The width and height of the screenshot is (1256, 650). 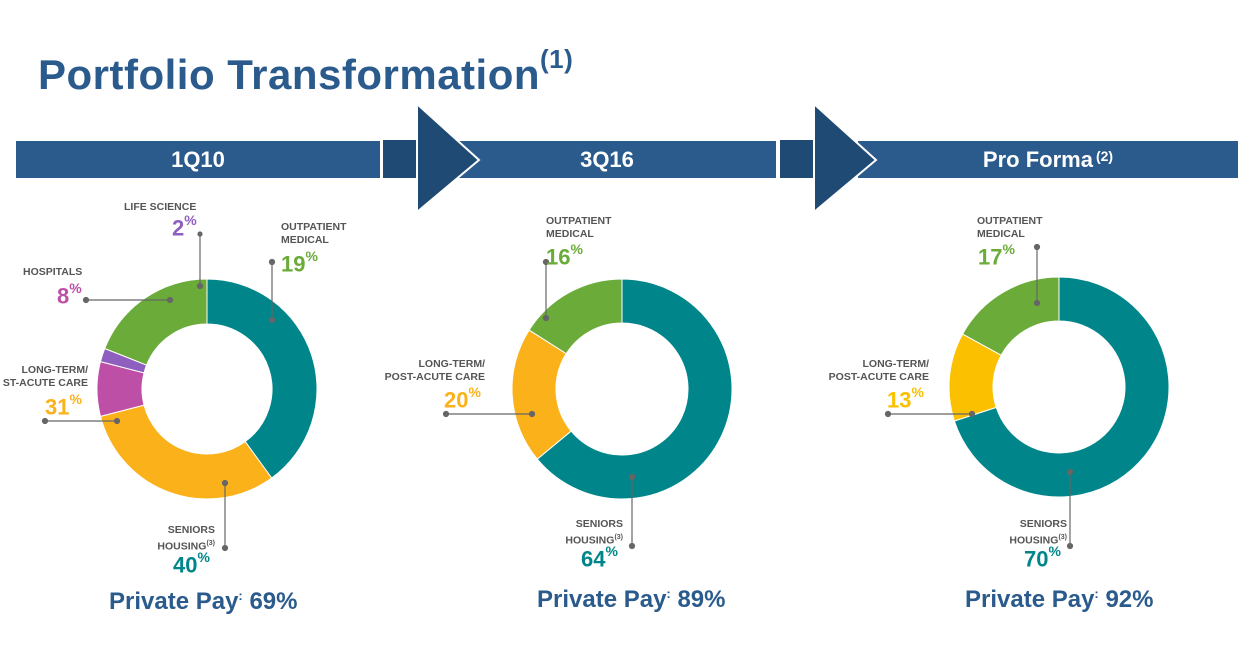 What do you see at coordinates (63, 405) in the screenshot?
I see `pct-long-term-care: 31%` at bounding box center [63, 405].